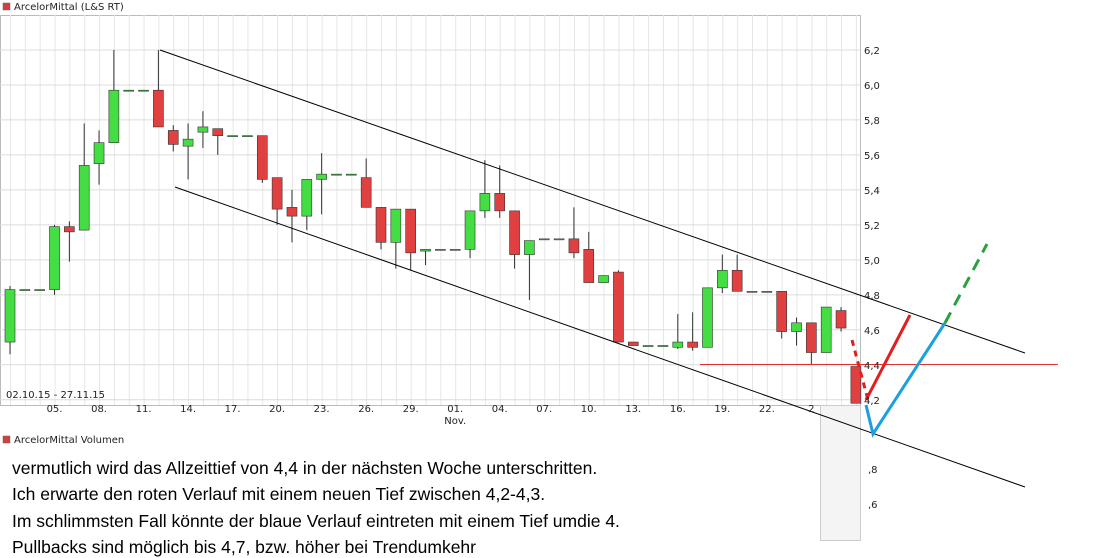  What do you see at coordinates (589, 409) in the screenshot?
I see `x-tick-label: 10.` at bounding box center [589, 409].